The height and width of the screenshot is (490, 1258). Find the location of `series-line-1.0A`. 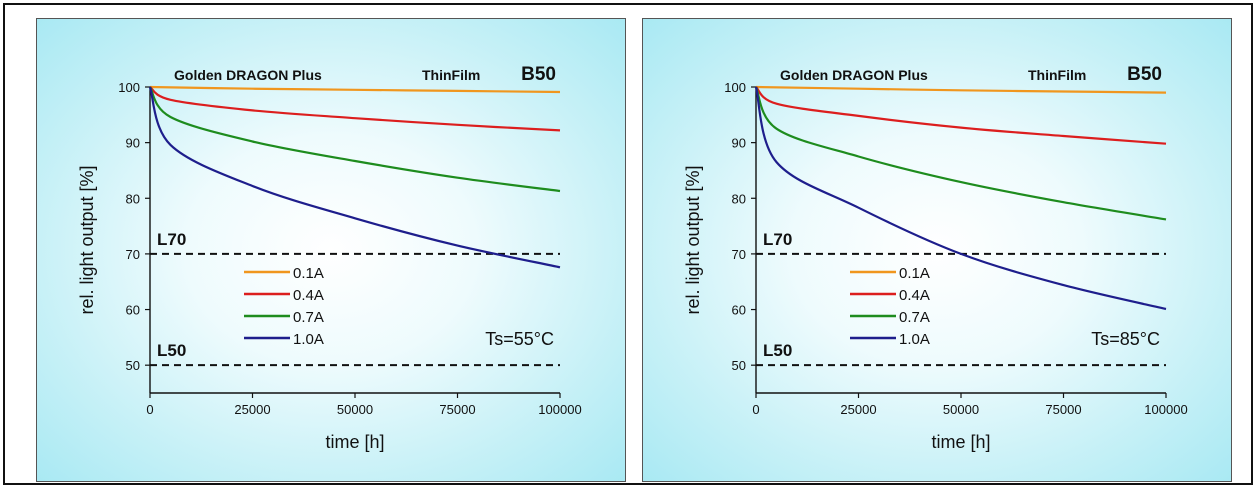

series-line-1.0A is located at coordinates (354, 177).